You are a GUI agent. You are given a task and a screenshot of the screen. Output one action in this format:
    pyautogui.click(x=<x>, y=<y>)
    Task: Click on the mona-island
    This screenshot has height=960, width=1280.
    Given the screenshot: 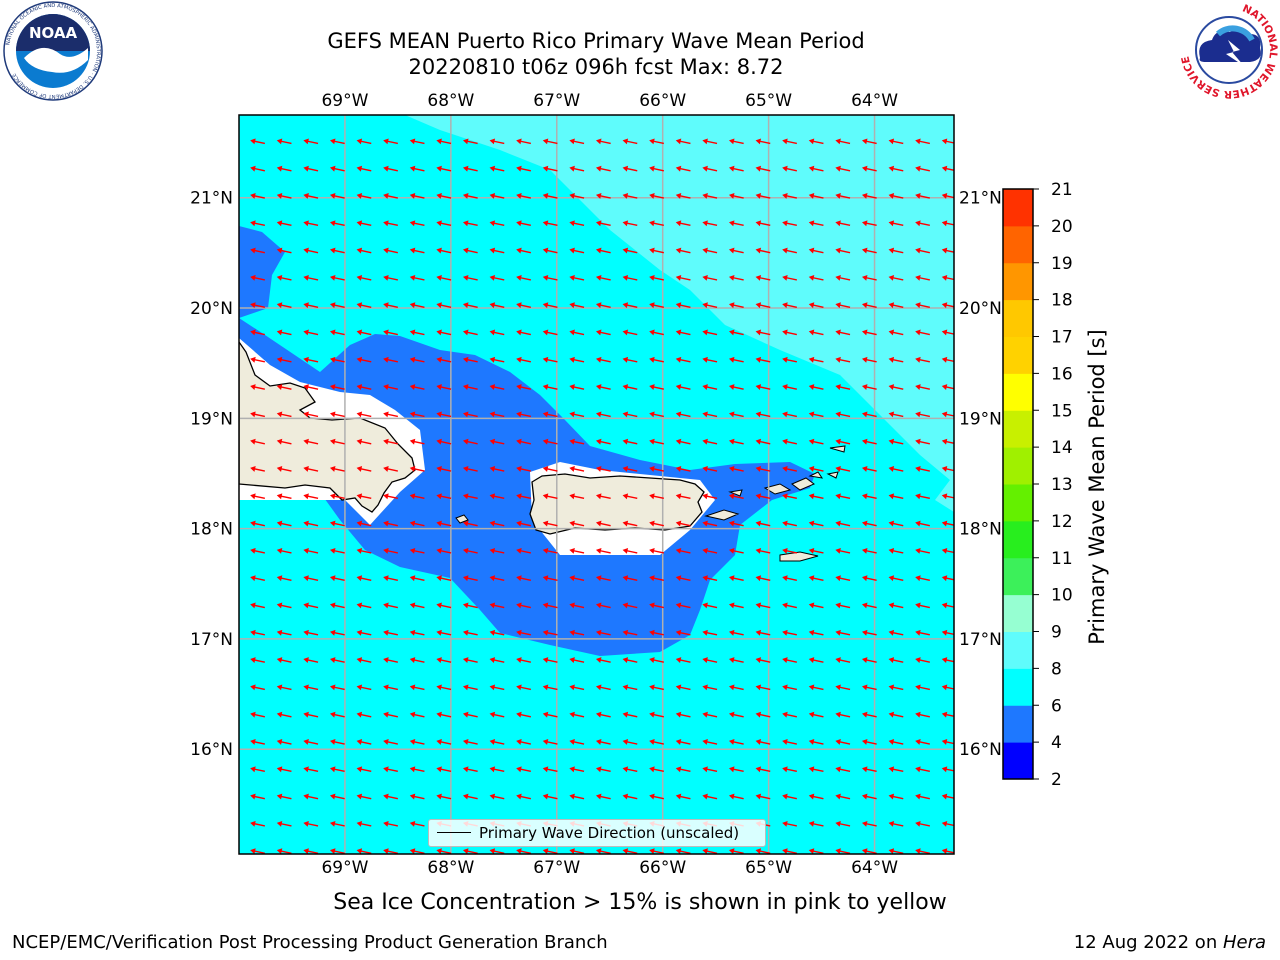 What is the action you would take?
    pyautogui.click(x=462, y=519)
    